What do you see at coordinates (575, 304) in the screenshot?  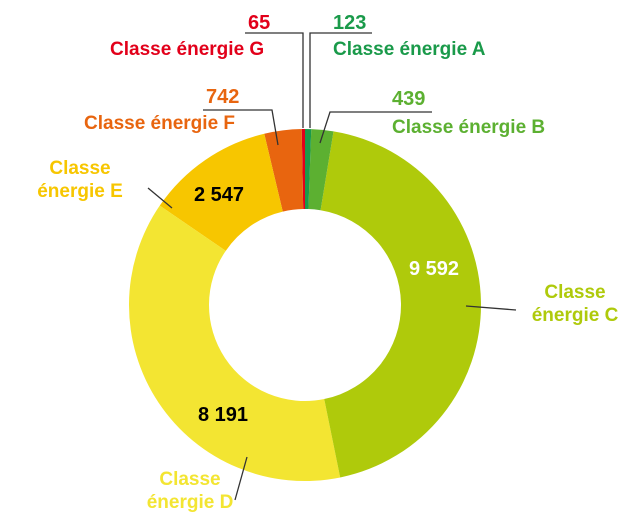 I see `category-label: Classe énergie C` at bounding box center [575, 304].